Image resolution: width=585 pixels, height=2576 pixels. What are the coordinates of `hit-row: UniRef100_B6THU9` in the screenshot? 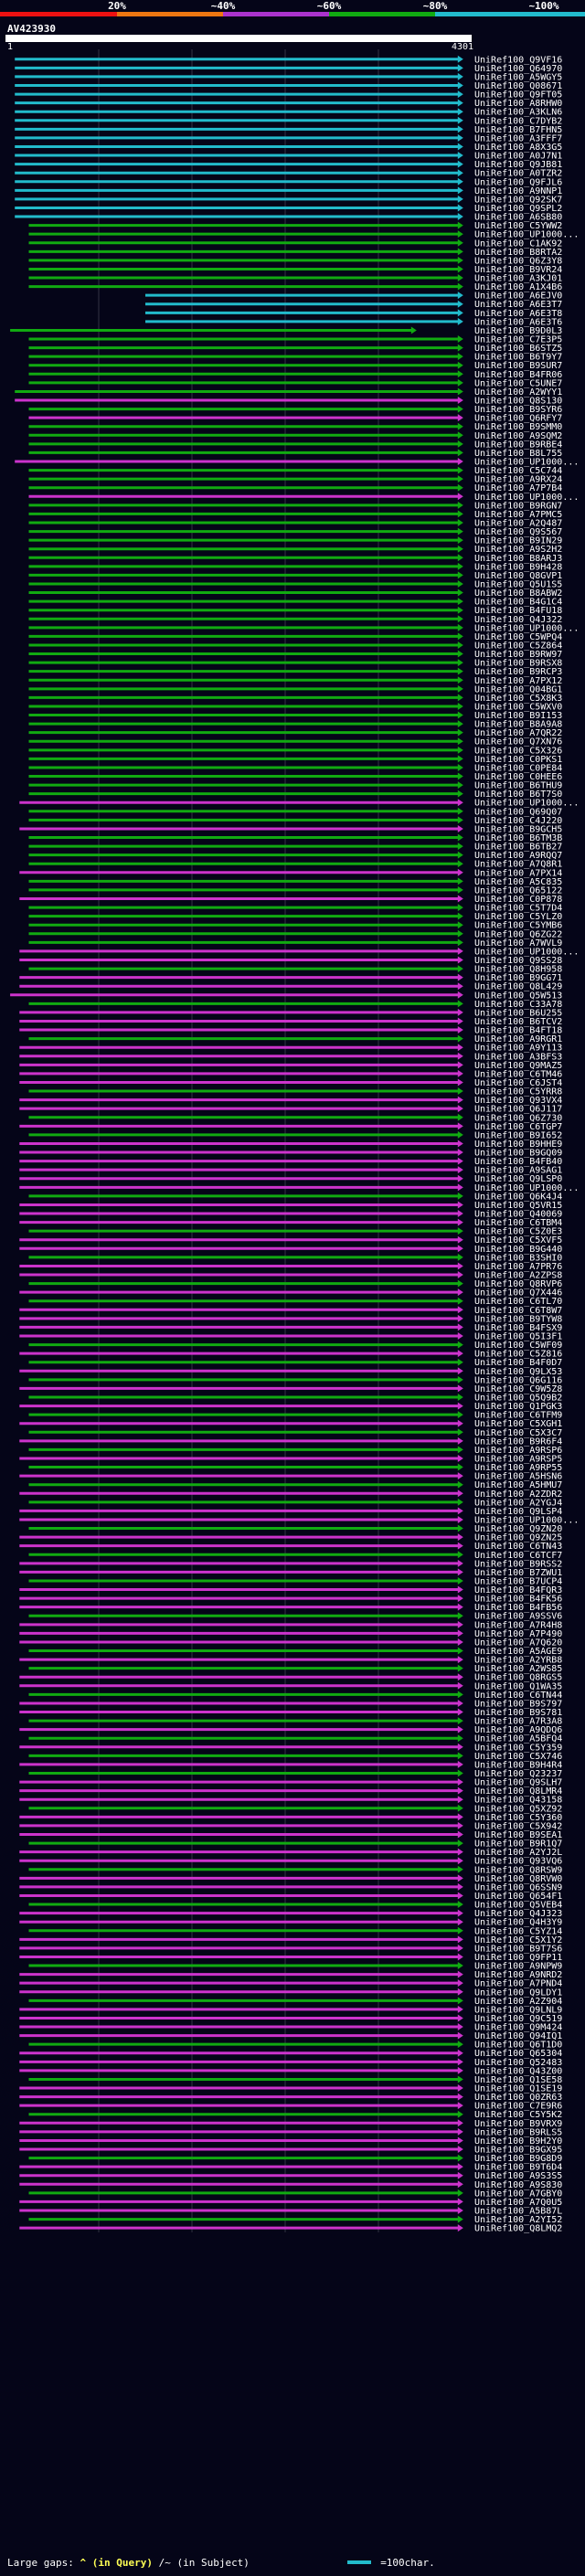 It's located at (296, 786).